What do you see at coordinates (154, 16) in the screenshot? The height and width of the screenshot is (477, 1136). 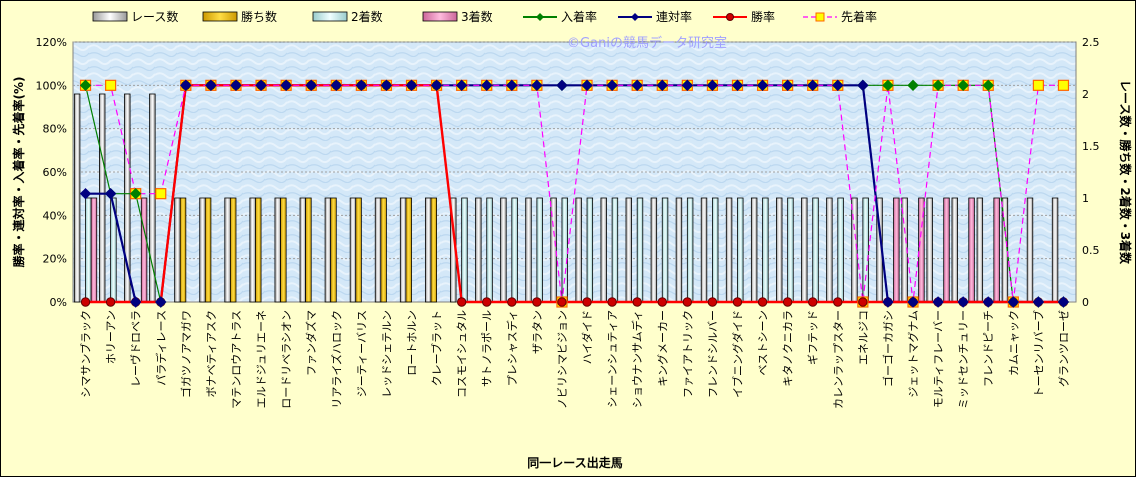 I see `legend-label: レース数` at bounding box center [154, 16].